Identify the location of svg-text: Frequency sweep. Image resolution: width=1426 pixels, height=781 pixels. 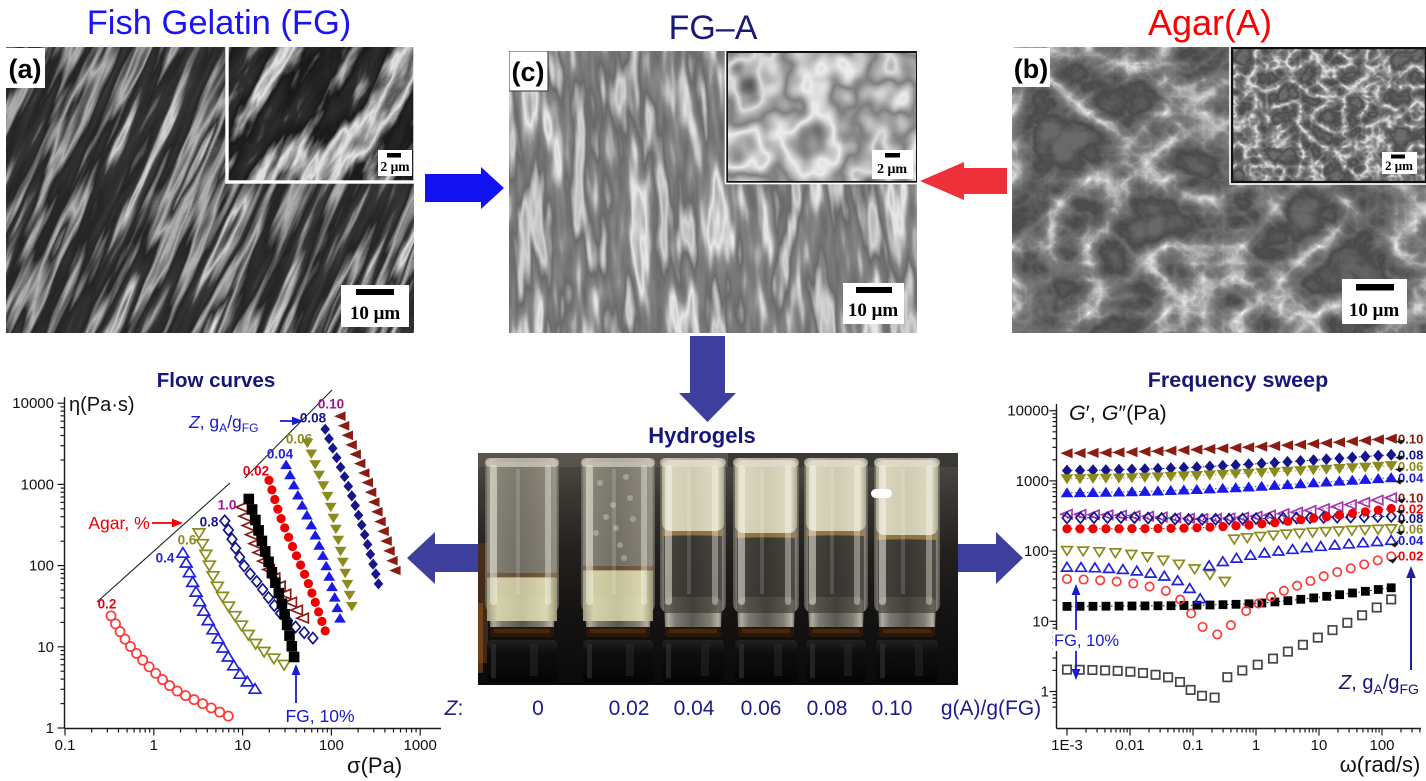
(1238, 380).